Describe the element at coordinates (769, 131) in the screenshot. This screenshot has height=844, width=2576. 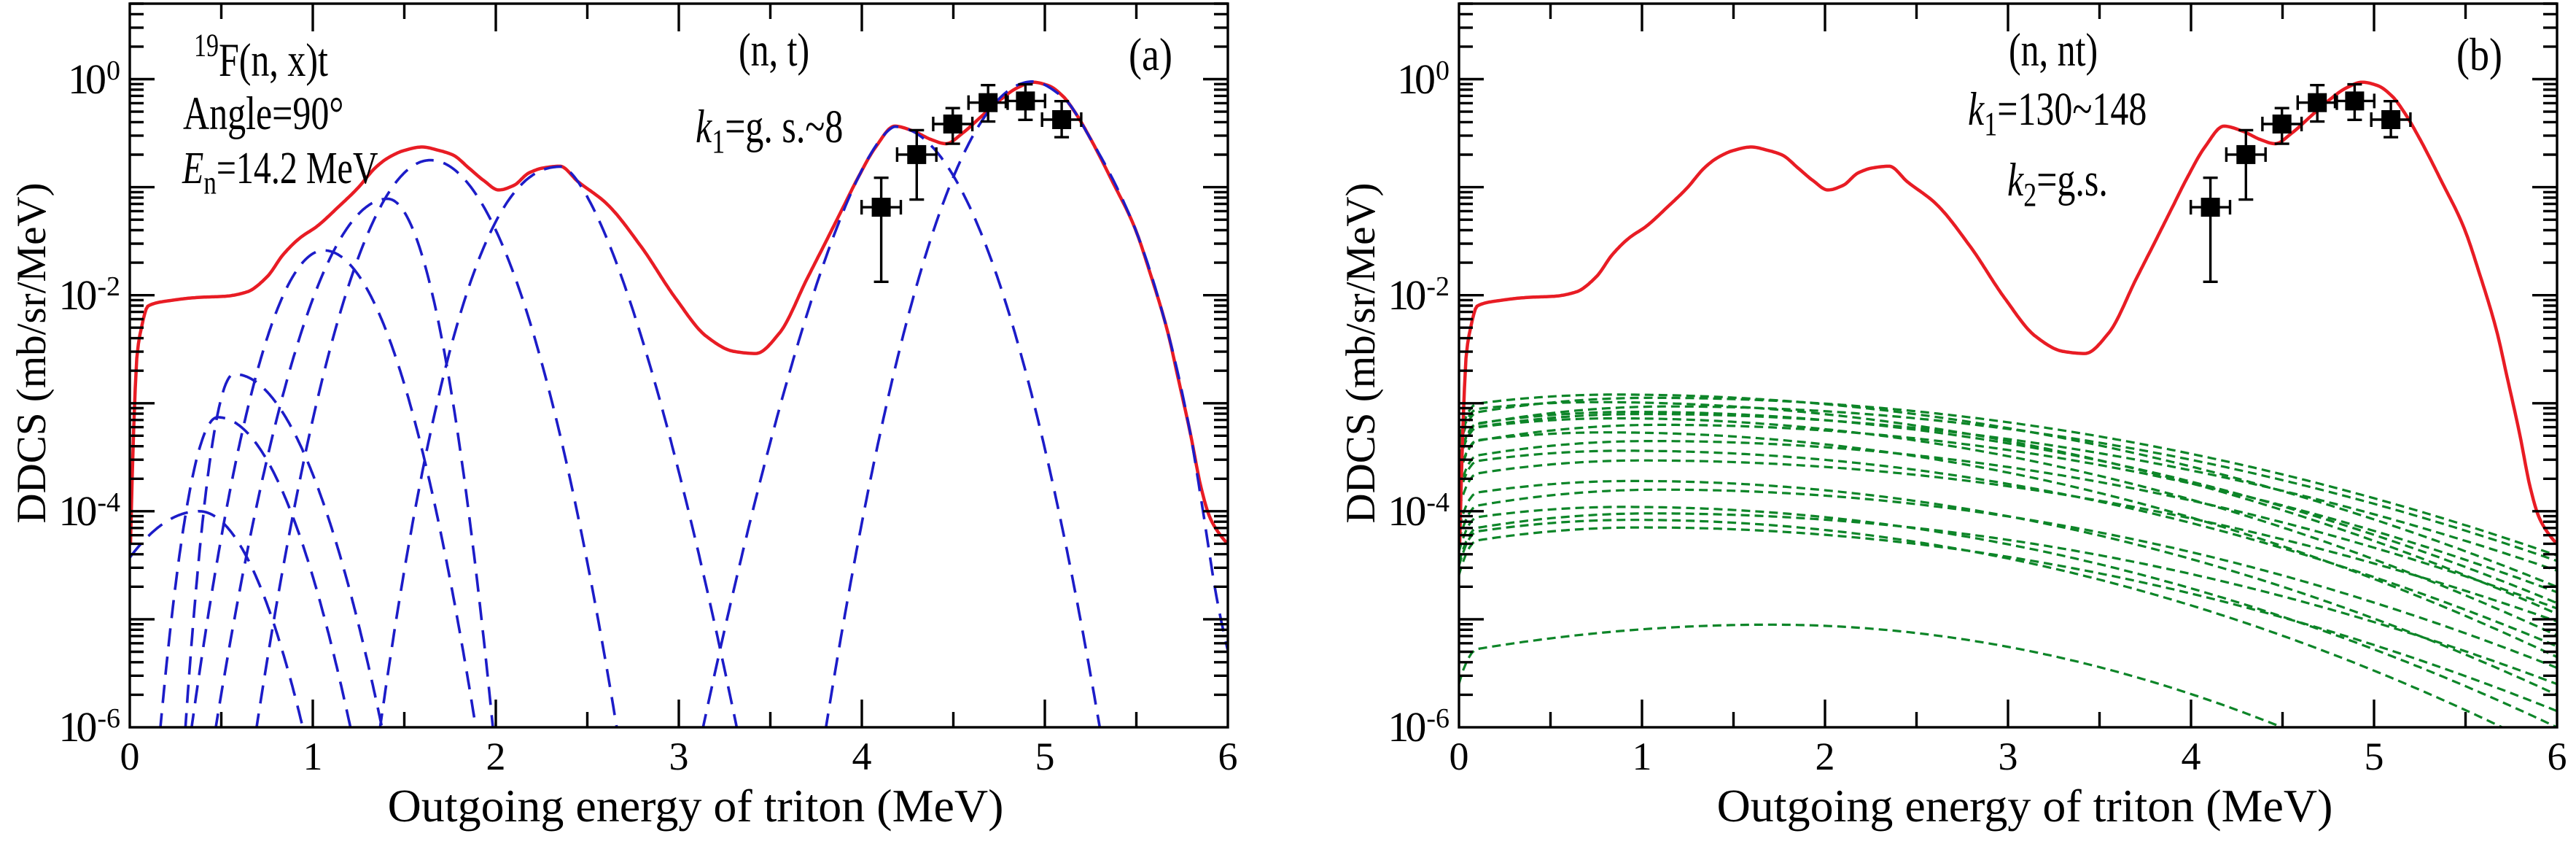
I see `svg-text: k1=g. s.~8` at that location.